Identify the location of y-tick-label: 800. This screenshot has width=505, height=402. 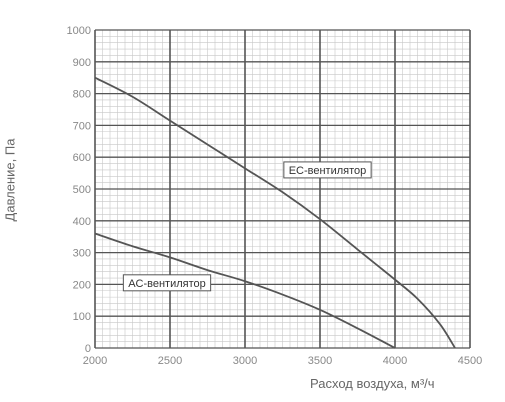
(82, 95).